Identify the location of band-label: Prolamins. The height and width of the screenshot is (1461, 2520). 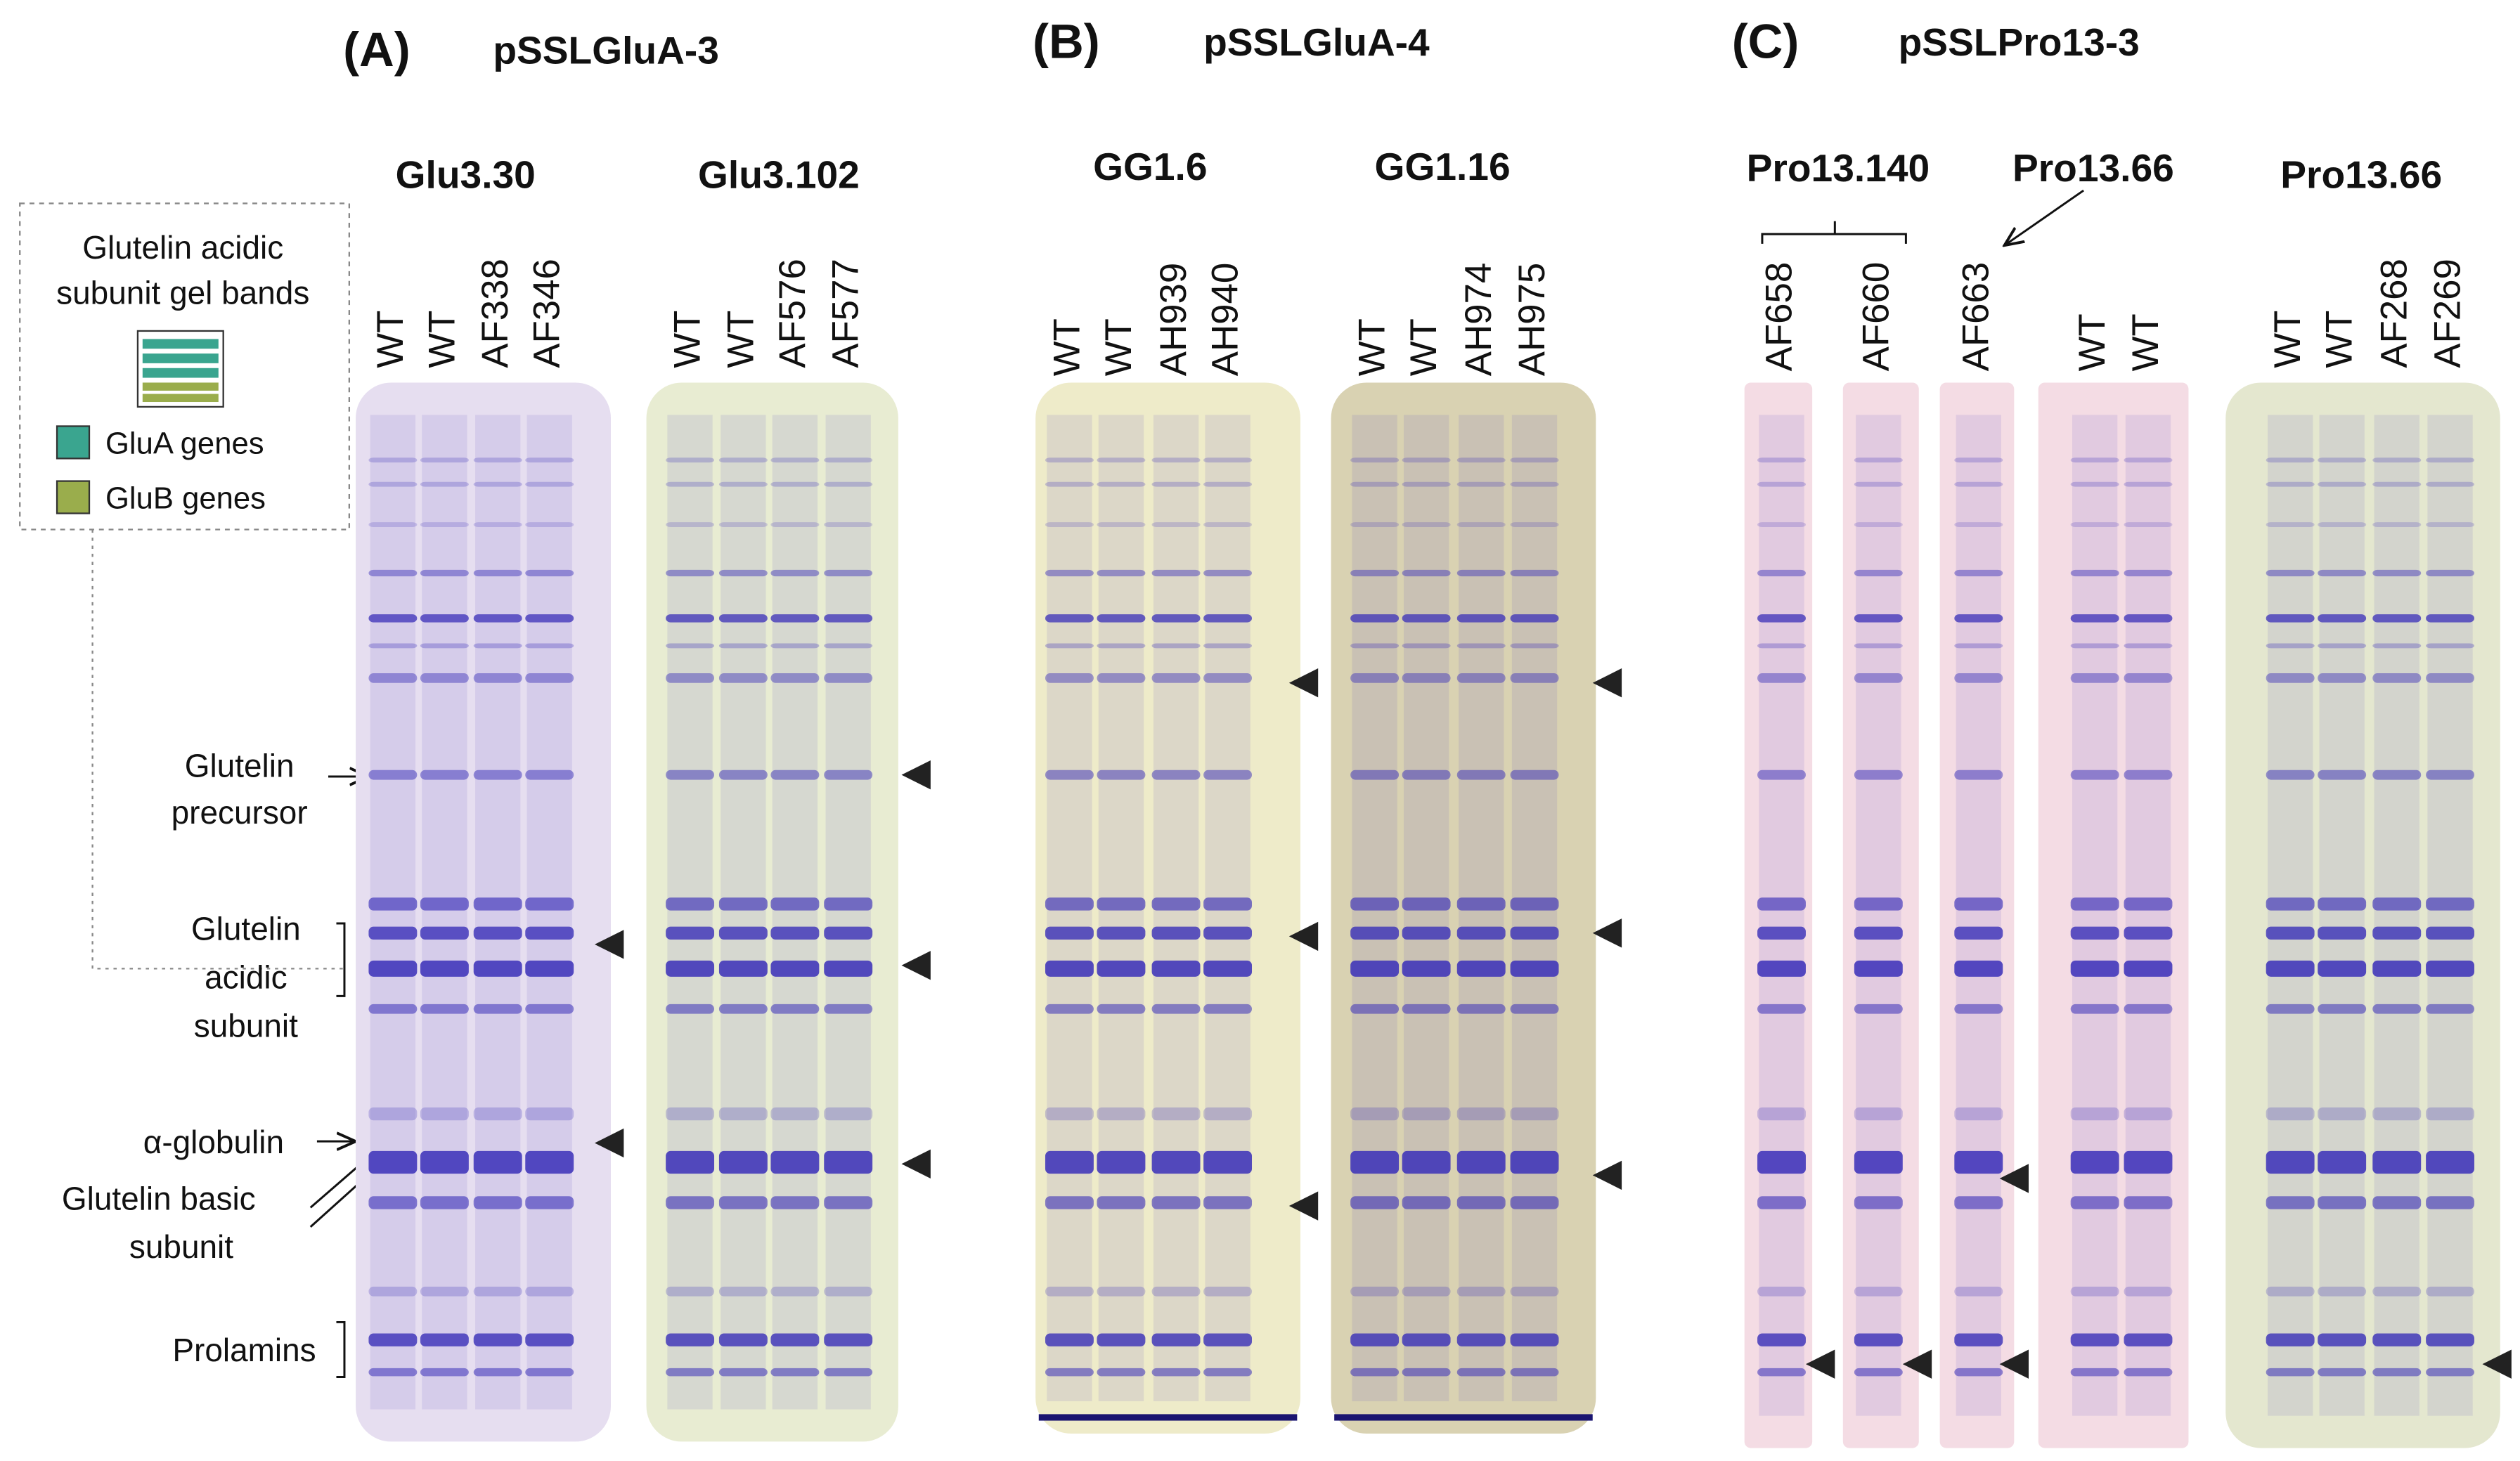
(244, 1350).